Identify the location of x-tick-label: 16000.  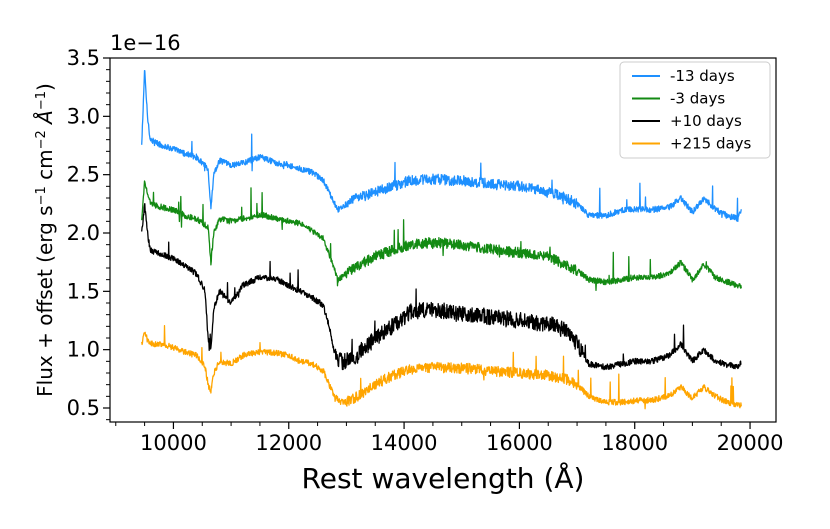
(519, 443).